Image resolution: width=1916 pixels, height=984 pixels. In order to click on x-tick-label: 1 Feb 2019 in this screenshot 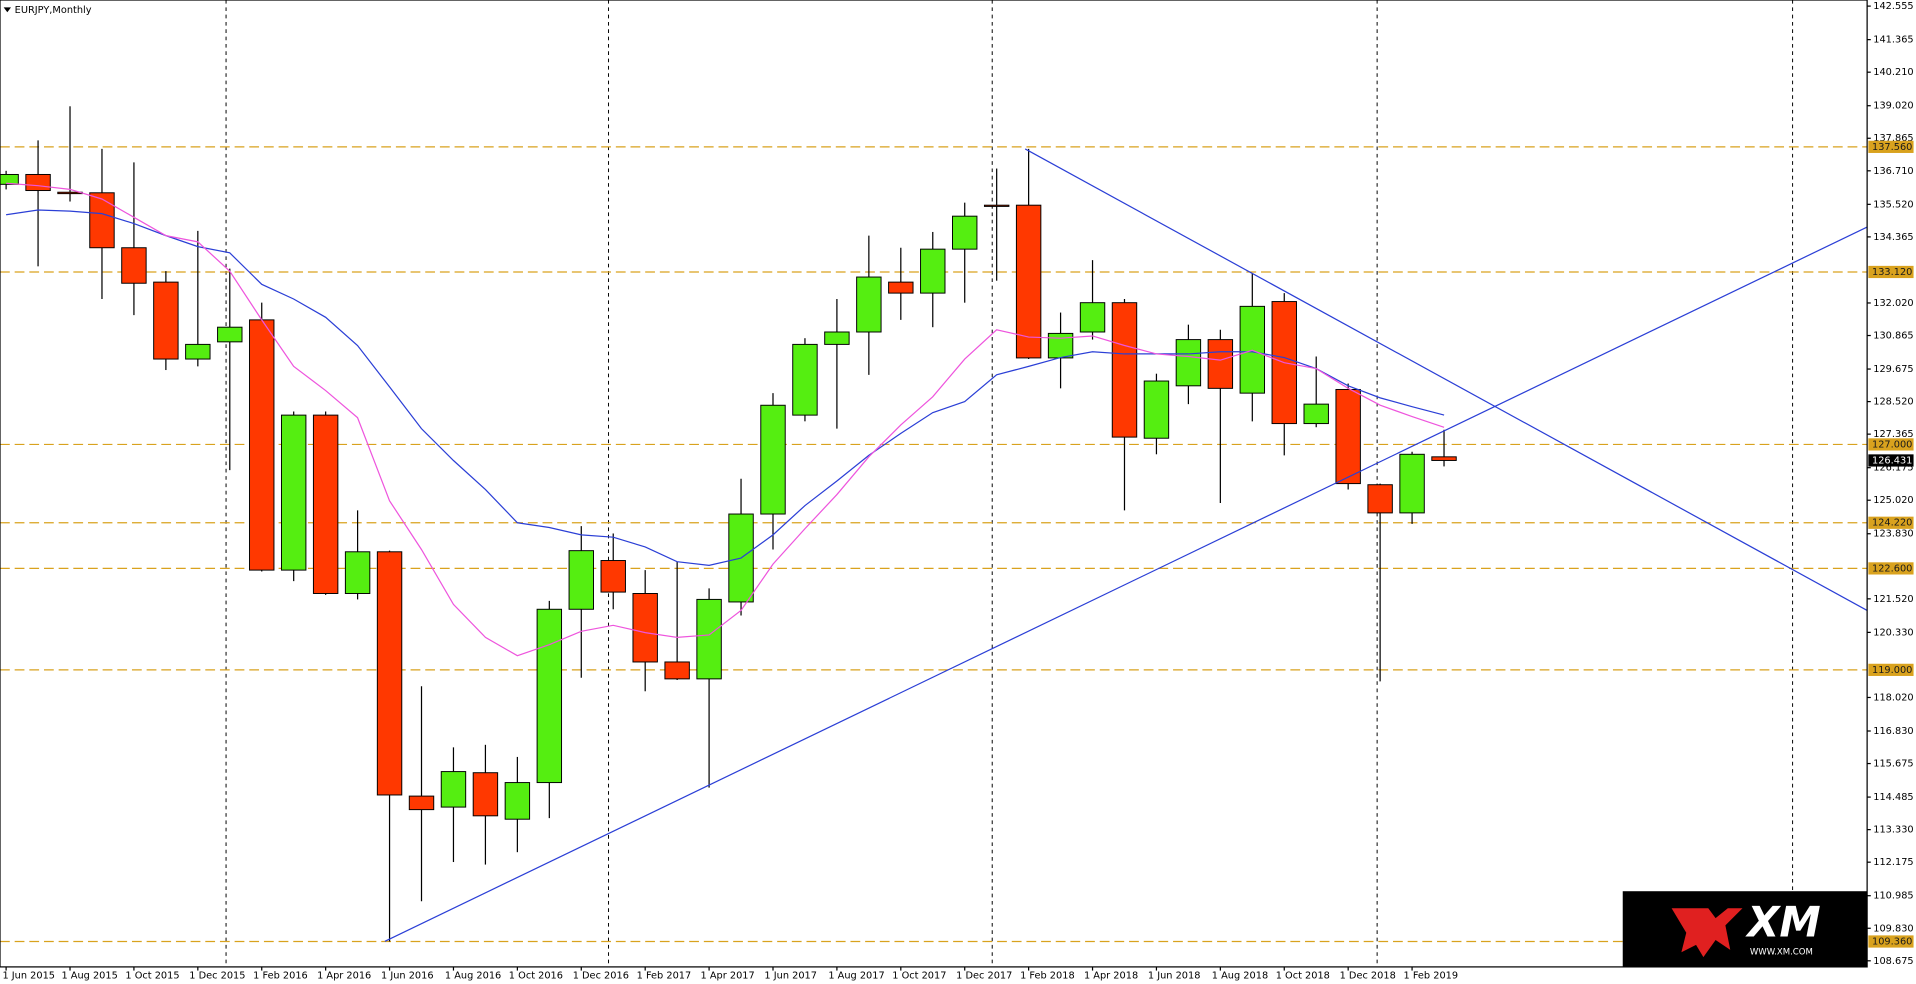, I will do `click(1431, 975)`.